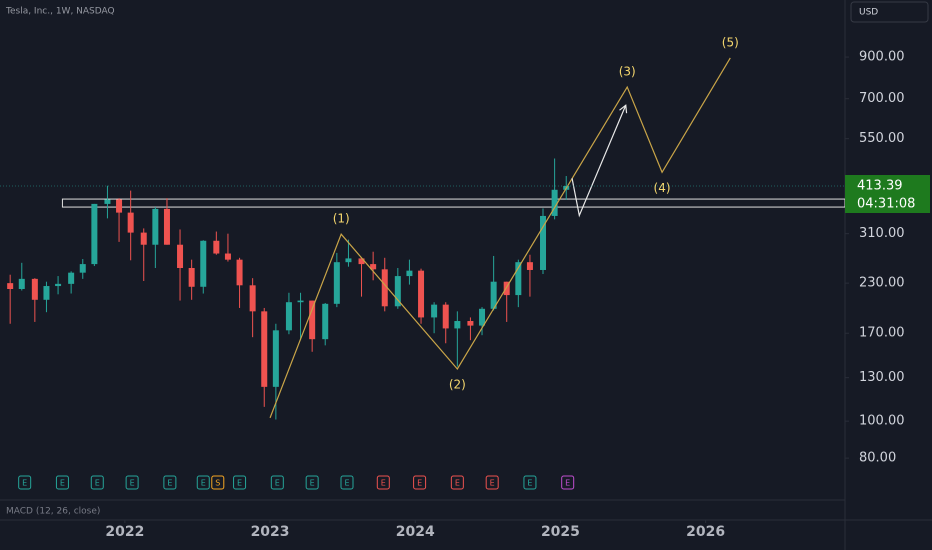 Image resolution: width=932 pixels, height=550 pixels. What do you see at coordinates (457, 384) in the screenshot?
I see `wave-label: (2)` at bounding box center [457, 384].